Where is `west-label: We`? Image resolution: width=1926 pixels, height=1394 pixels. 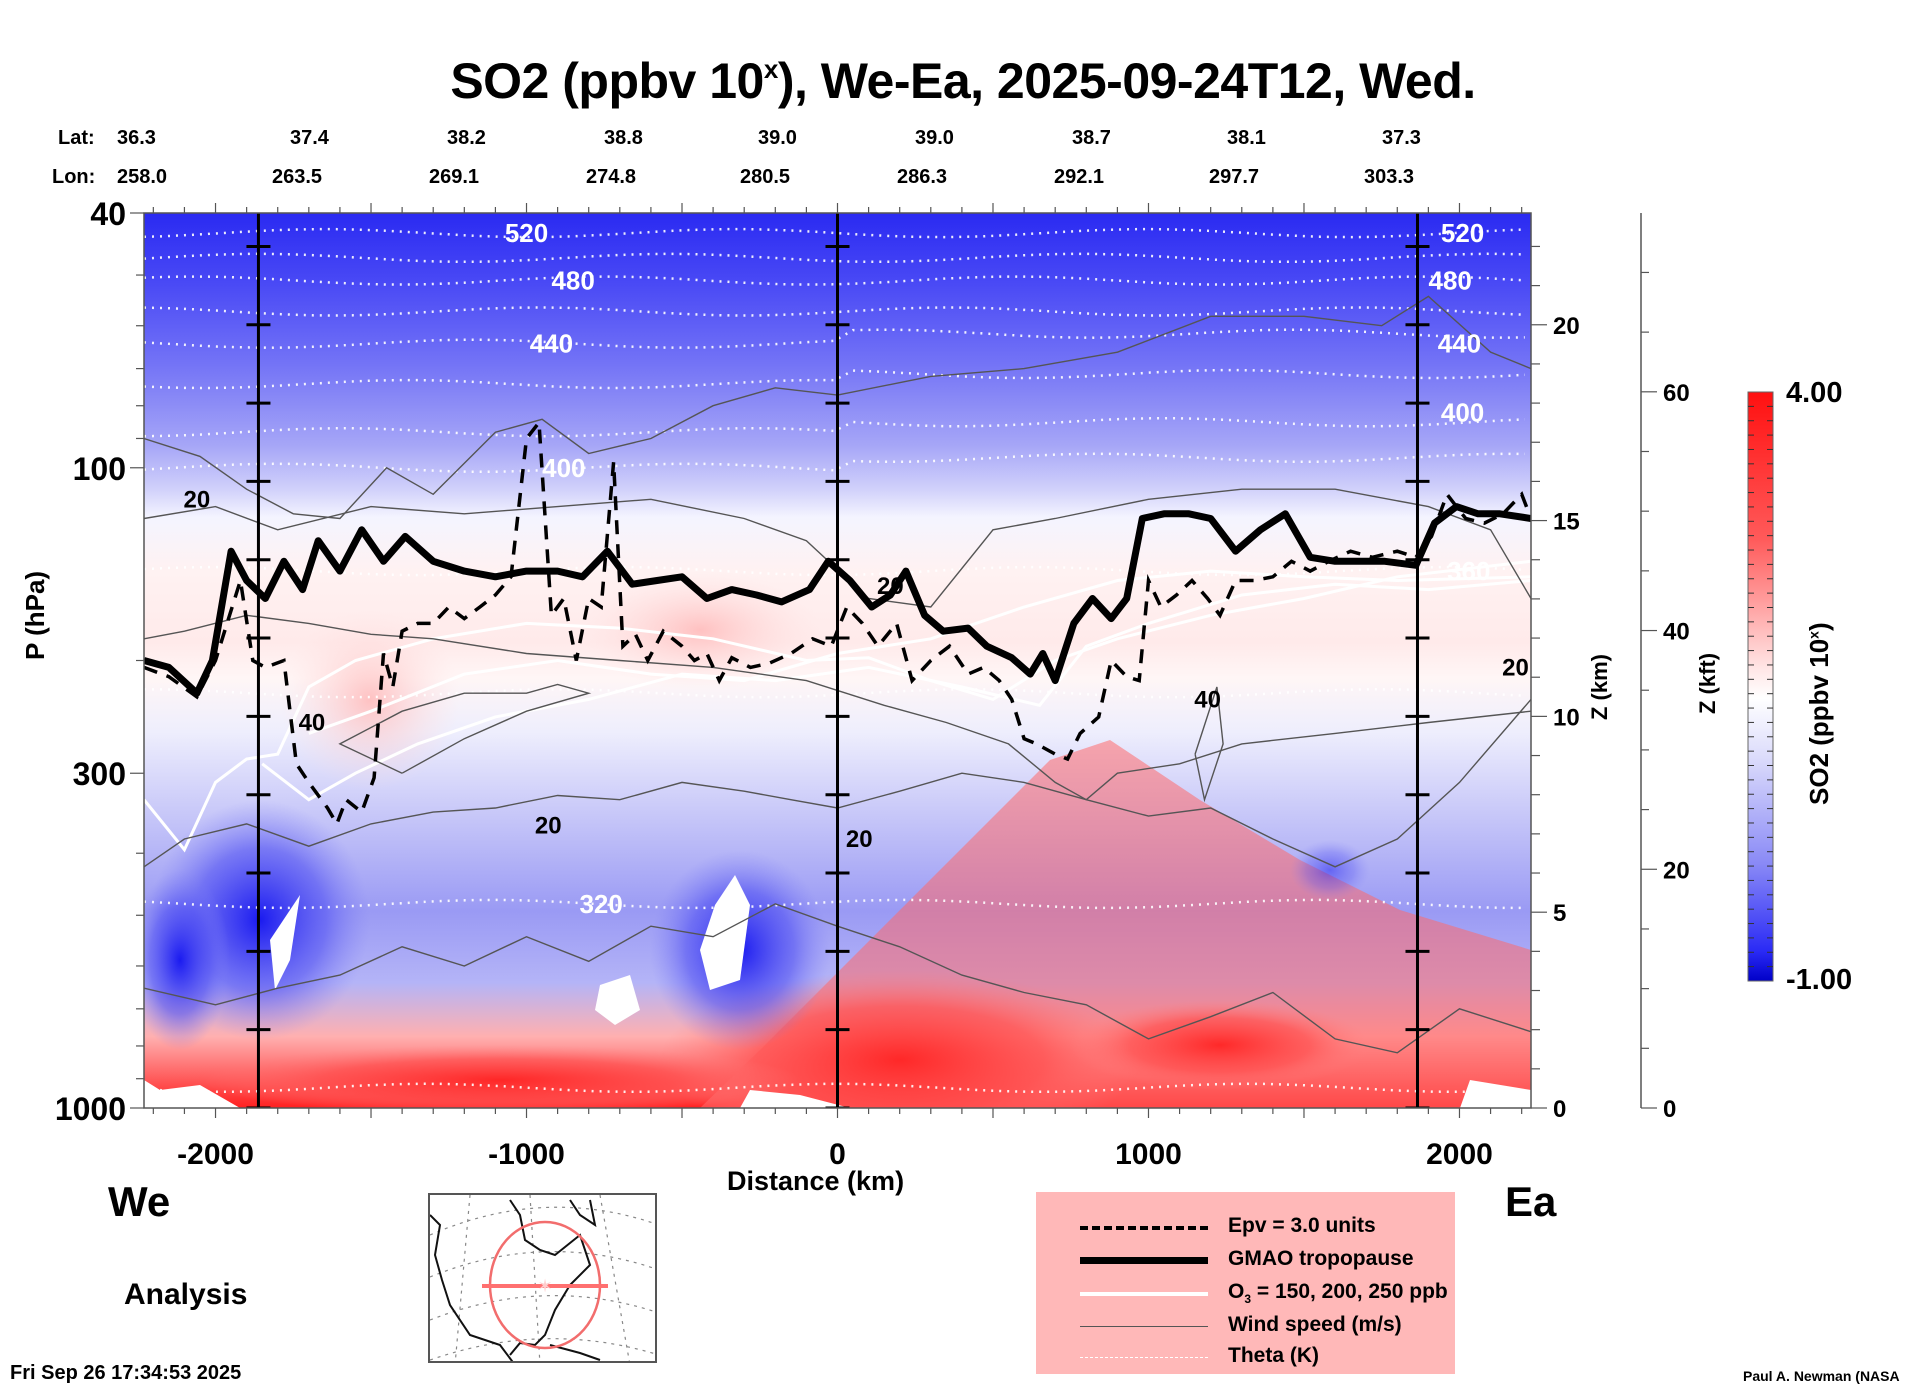 west-label: We is located at coordinates (139, 1201).